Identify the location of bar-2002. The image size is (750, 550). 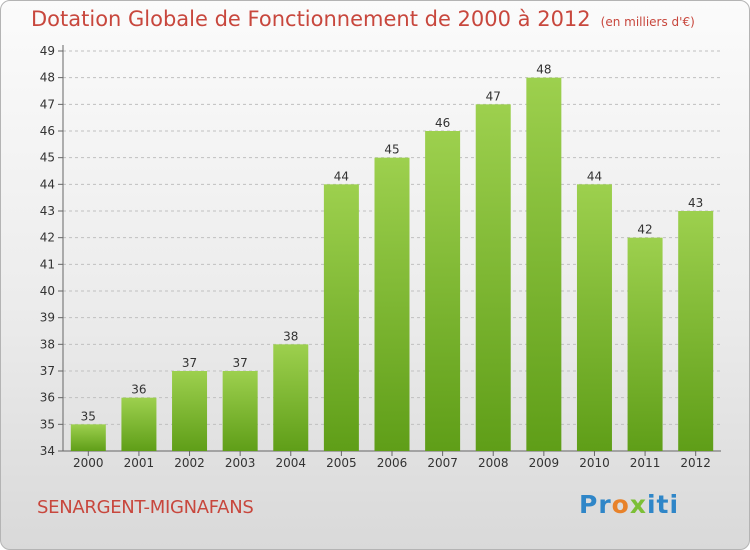
(190, 411).